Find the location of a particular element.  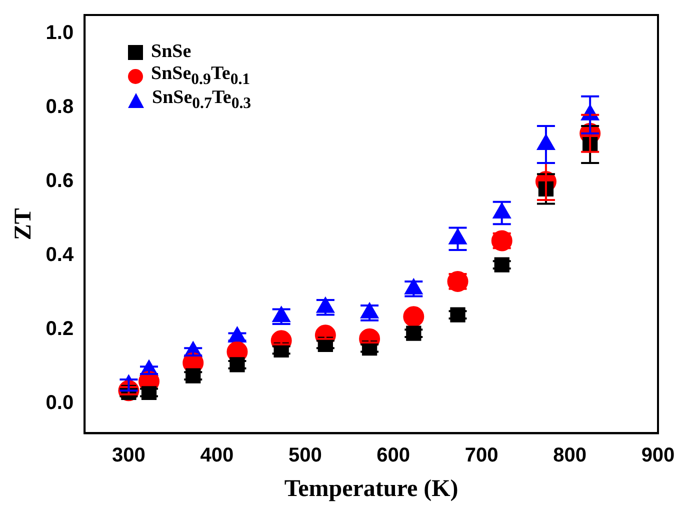

y-tick-label: 0.0 is located at coordinates (60, 403).